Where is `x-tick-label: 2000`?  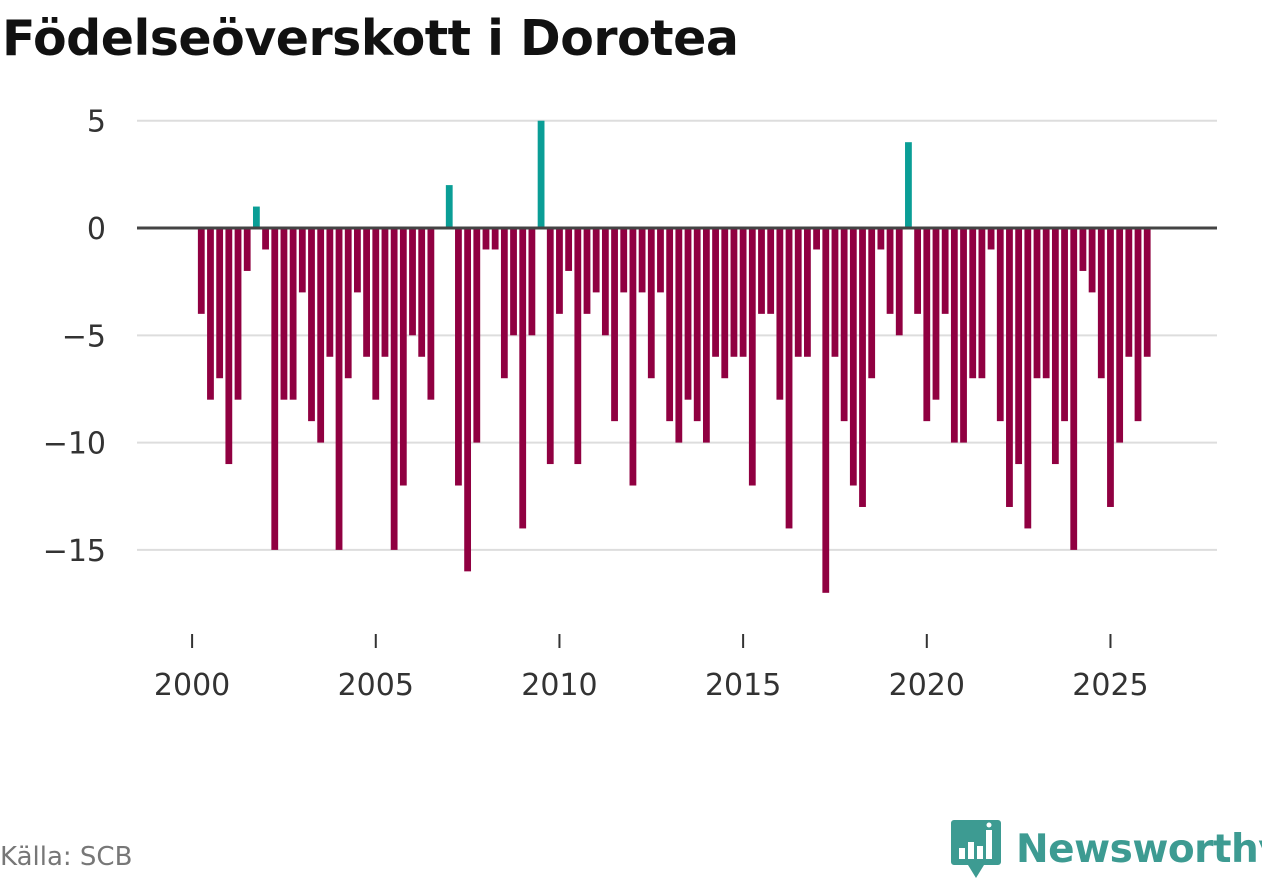 x-tick-label: 2000 is located at coordinates (192, 685).